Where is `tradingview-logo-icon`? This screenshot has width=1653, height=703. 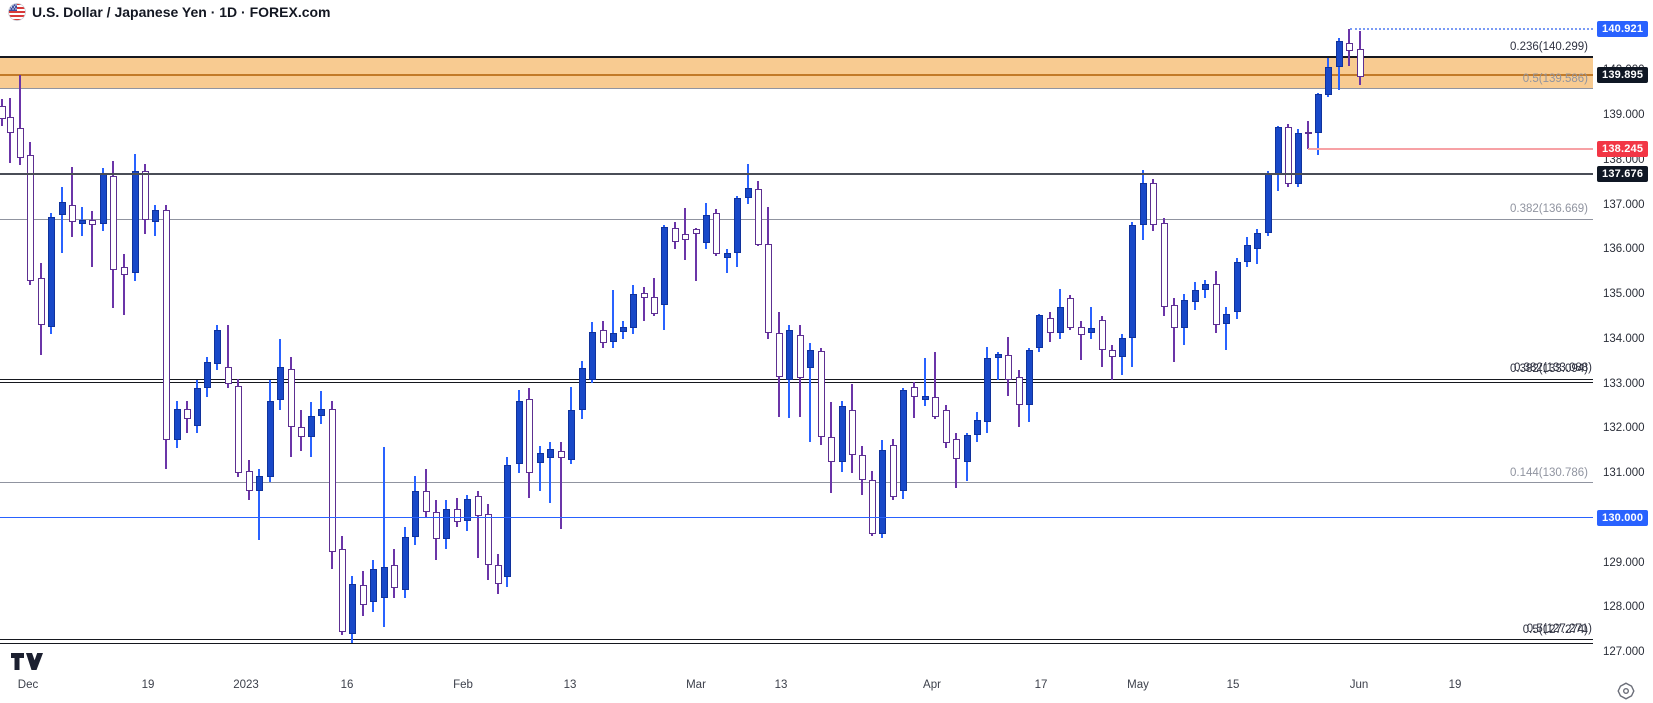 tradingview-logo-icon is located at coordinates (27, 663).